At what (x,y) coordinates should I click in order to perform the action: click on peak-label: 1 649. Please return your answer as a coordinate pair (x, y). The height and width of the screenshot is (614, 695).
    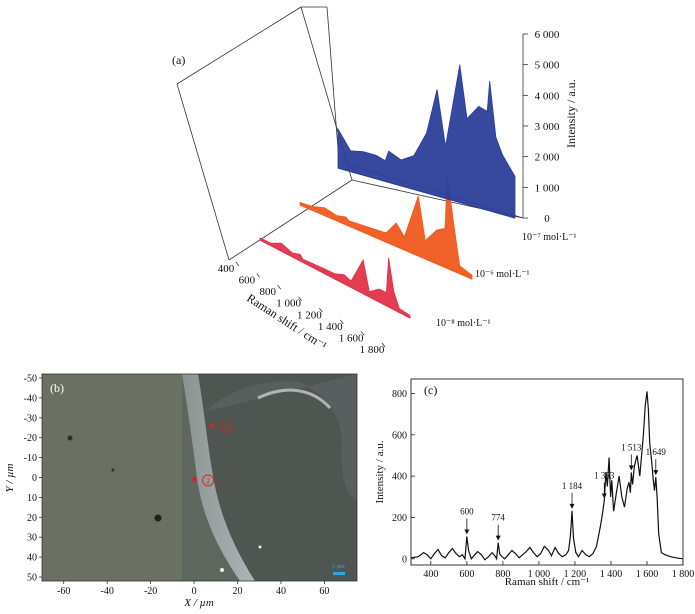
    Looking at the image, I should click on (656, 452).